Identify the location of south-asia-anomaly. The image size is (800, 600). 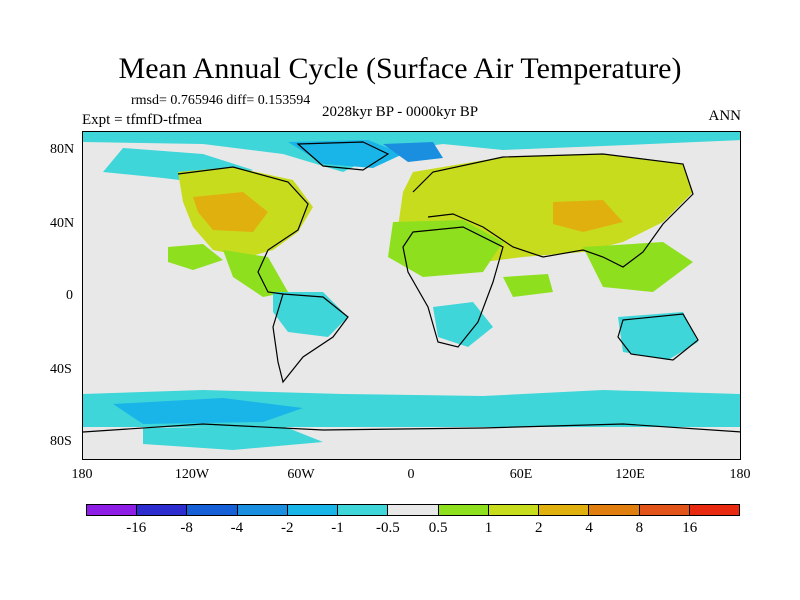
(638, 267).